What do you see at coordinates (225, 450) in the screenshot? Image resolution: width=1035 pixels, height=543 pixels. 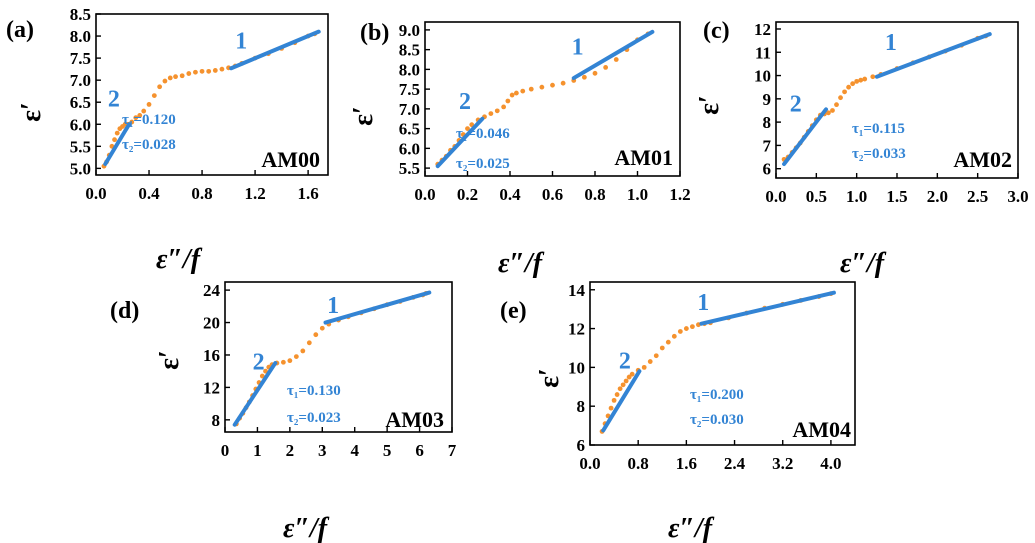 I see `panel-d-xtick-label: 0` at bounding box center [225, 450].